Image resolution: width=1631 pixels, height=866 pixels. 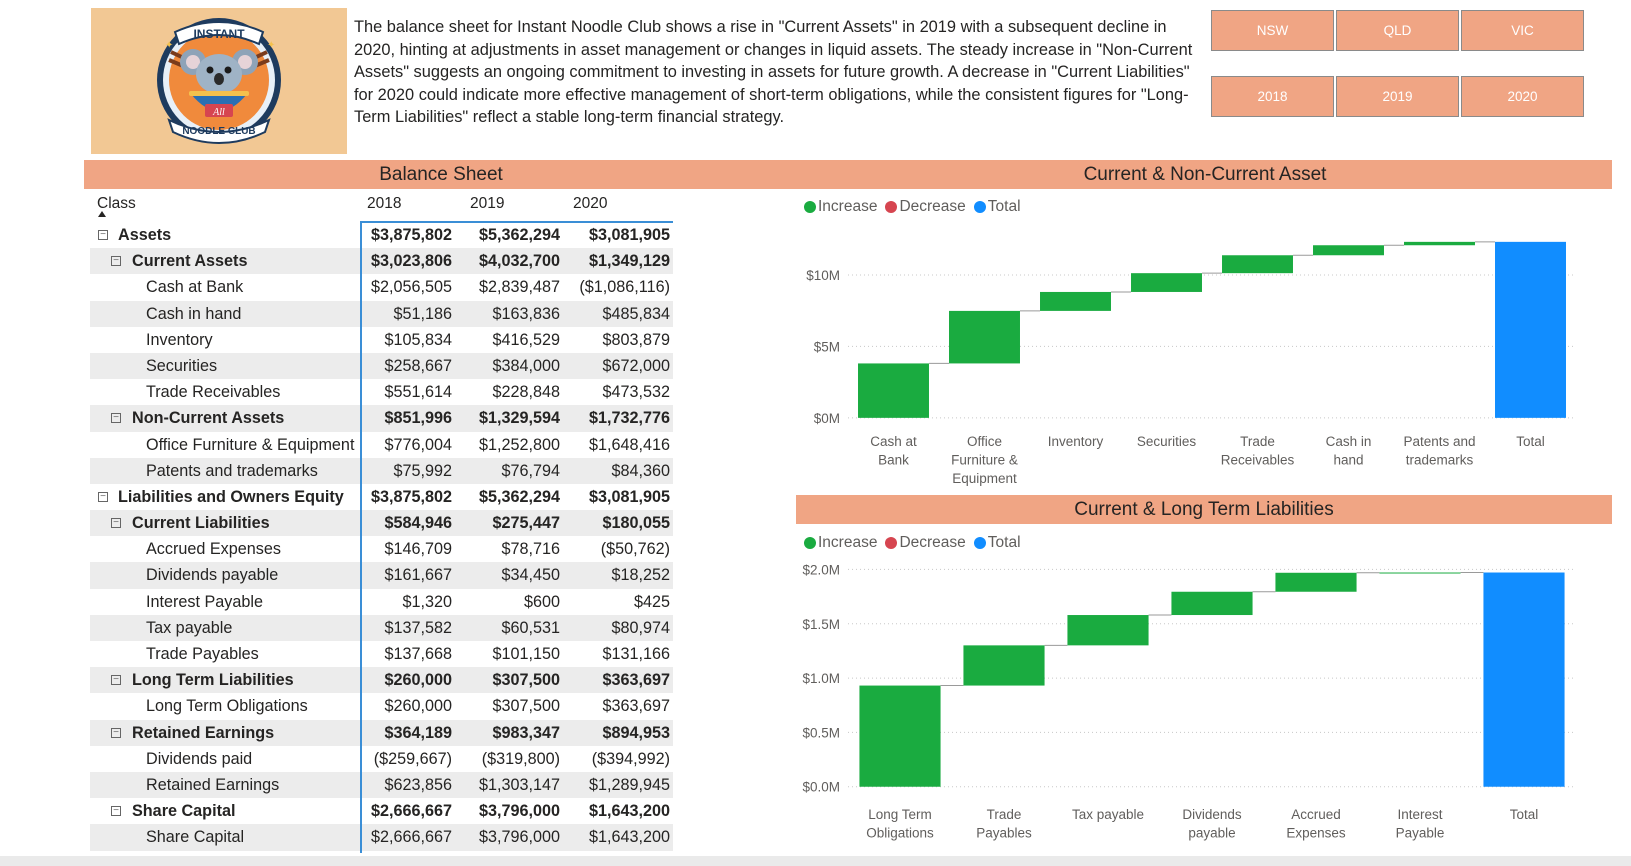 What do you see at coordinates (381, 340) in the screenshot?
I see `table-row: Inventory $105,834 $416,529 $803,879` at bounding box center [381, 340].